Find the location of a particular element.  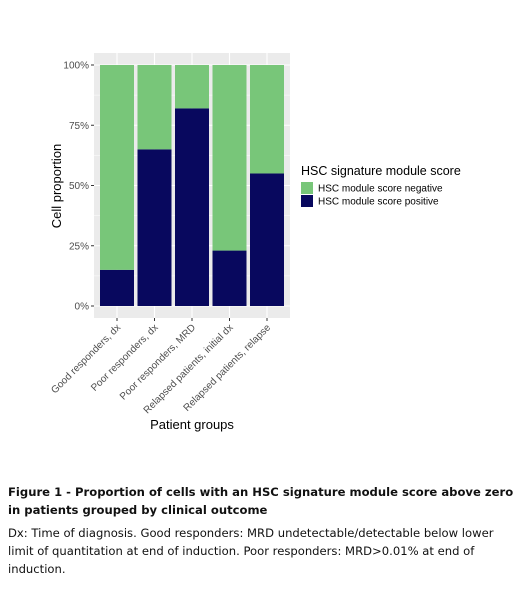

y-tick-label: 75% is located at coordinates (79, 126).